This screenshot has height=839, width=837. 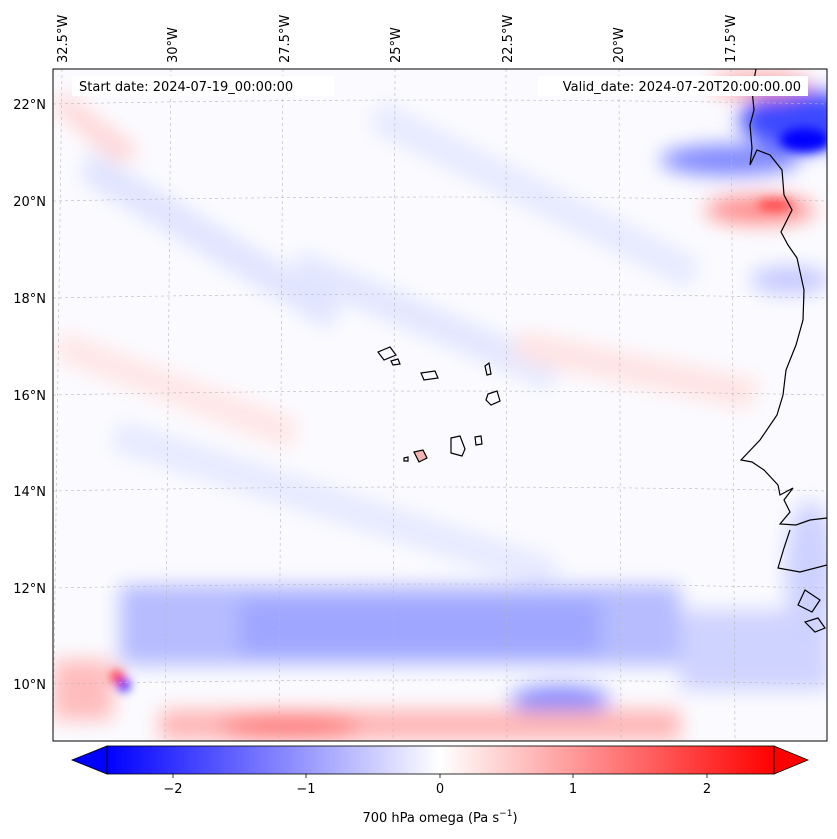 What do you see at coordinates (508, 39) in the screenshot?
I see `lon-label: 22.5°W` at bounding box center [508, 39].